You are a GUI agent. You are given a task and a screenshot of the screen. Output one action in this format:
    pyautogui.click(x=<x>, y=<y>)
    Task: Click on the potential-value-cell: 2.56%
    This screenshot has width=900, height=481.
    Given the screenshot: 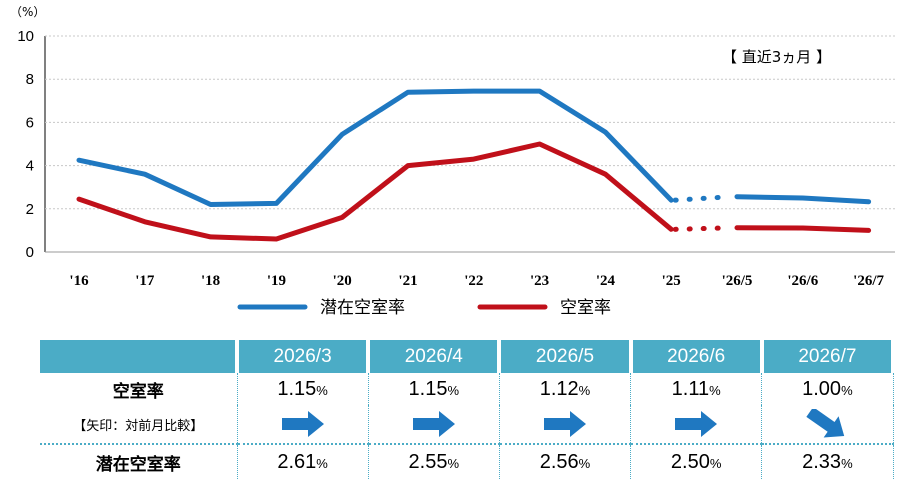 What is the action you would take?
    pyautogui.click(x=565, y=461)
    